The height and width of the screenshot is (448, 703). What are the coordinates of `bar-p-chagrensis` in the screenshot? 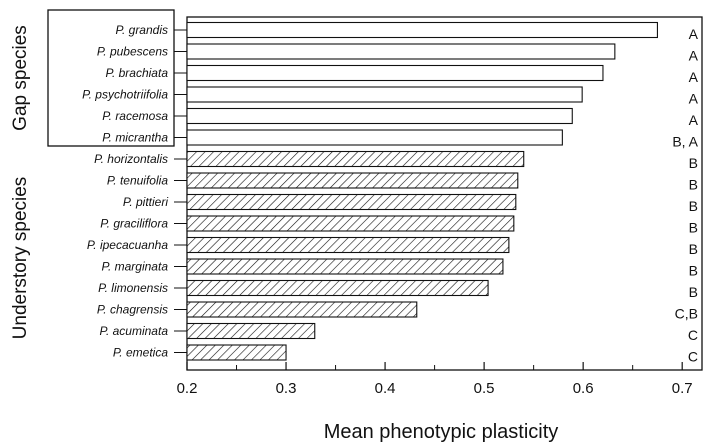 It's located at (302, 309).